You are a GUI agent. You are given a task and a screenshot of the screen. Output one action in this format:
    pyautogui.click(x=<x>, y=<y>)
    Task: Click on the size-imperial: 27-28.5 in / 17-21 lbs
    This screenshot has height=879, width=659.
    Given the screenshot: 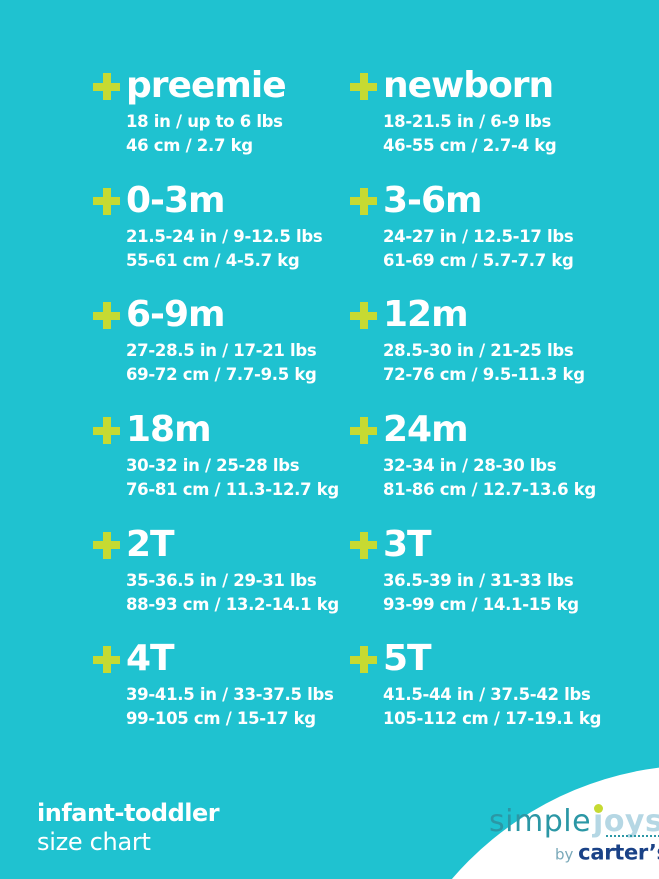 What is the action you would take?
    pyautogui.click(x=221, y=351)
    